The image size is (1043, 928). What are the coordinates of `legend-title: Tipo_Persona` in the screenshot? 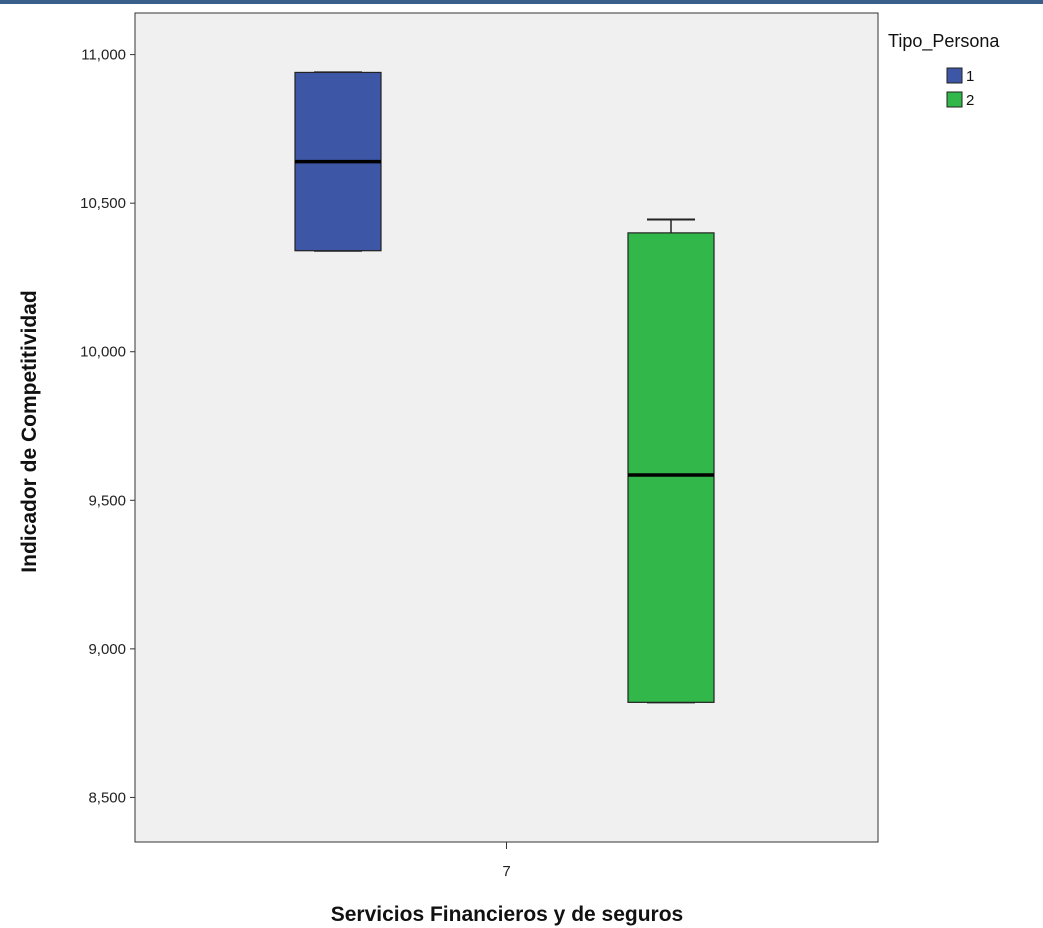 It's located at (944, 41).